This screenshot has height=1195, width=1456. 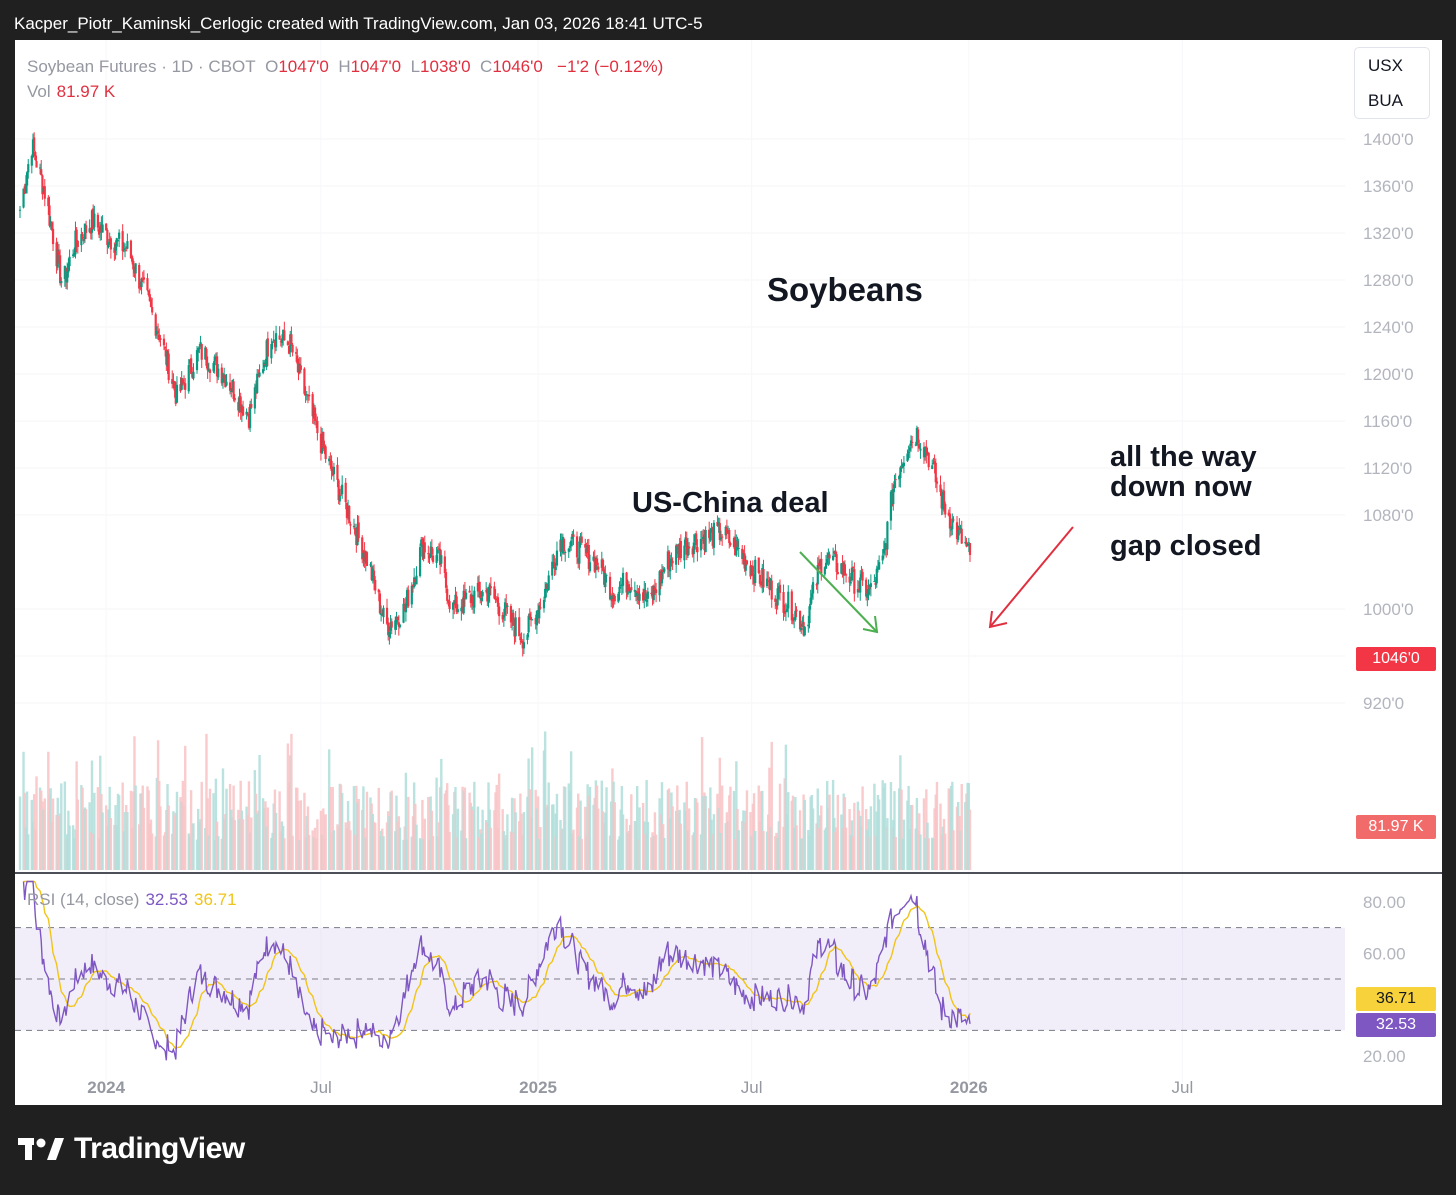 What do you see at coordinates (1392, 83) in the screenshot?
I see `currency-selector: USX BUA` at bounding box center [1392, 83].